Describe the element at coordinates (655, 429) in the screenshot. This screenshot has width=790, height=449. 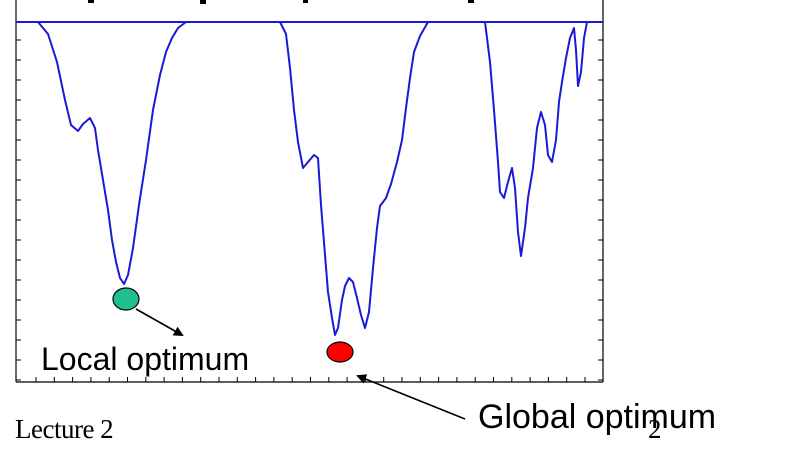
I see `page-number: 2` at that location.